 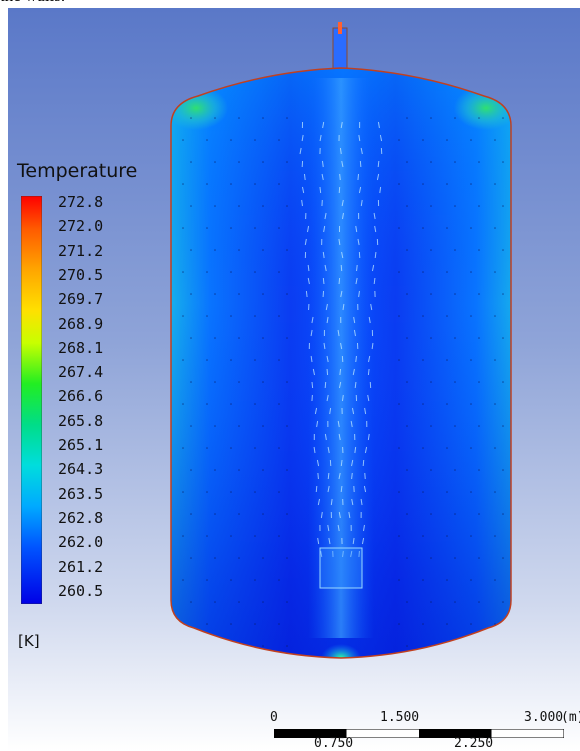 What do you see at coordinates (81, 226) in the screenshot?
I see `legend-tick-label: 272.0` at bounding box center [81, 226].